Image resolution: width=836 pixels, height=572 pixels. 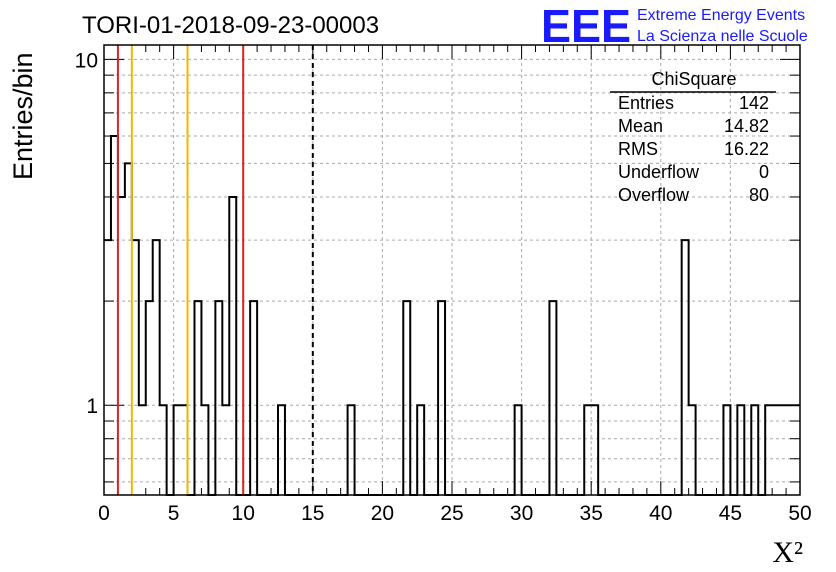 What do you see at coordinates (451, 513) in the screenshot?
I see `x-tick-label: 25` at bounding box center [451, 513].